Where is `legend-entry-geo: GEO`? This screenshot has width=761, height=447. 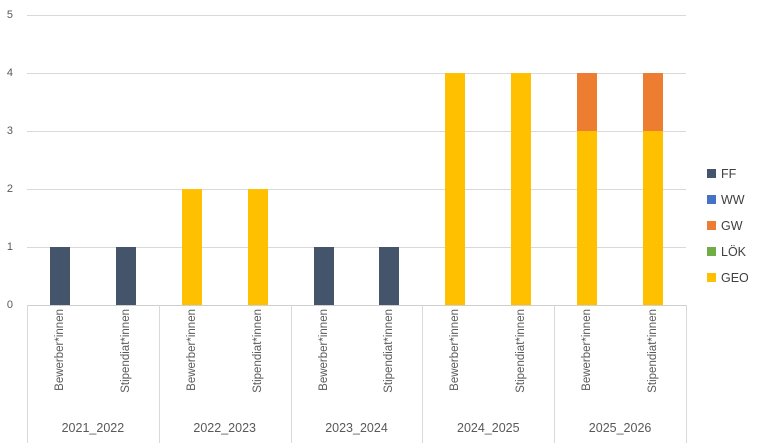 legend-entry-geo: GEO is located at coordinates (728, 277).